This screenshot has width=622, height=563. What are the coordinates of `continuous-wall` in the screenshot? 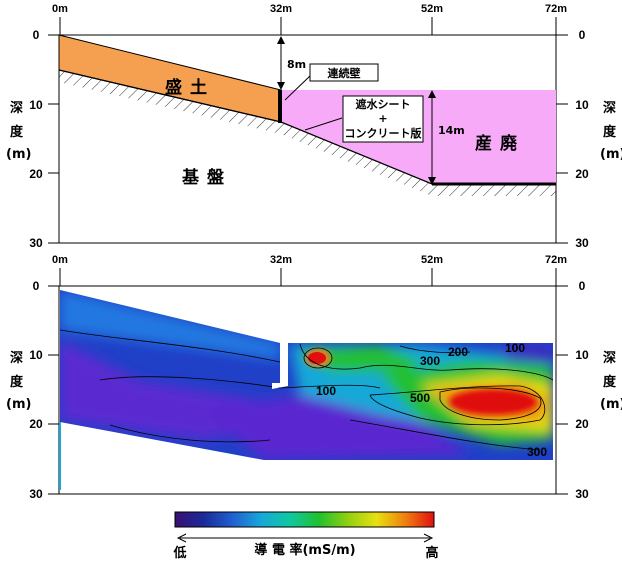 It's located at (280, 106).